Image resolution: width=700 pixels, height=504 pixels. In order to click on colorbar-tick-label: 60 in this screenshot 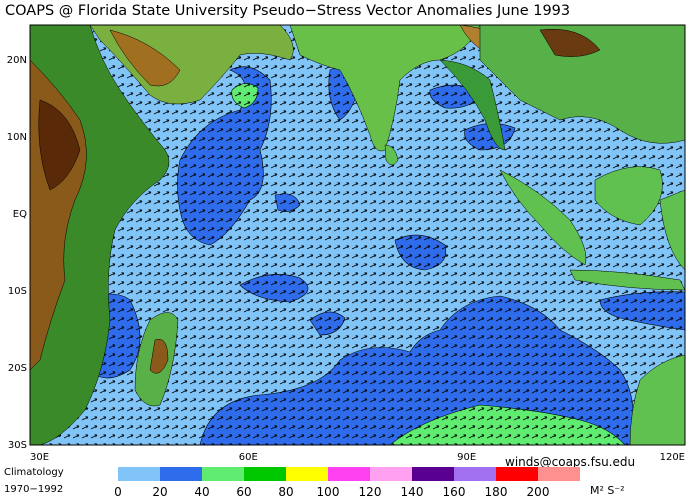, I will do `click(243, 492)`.